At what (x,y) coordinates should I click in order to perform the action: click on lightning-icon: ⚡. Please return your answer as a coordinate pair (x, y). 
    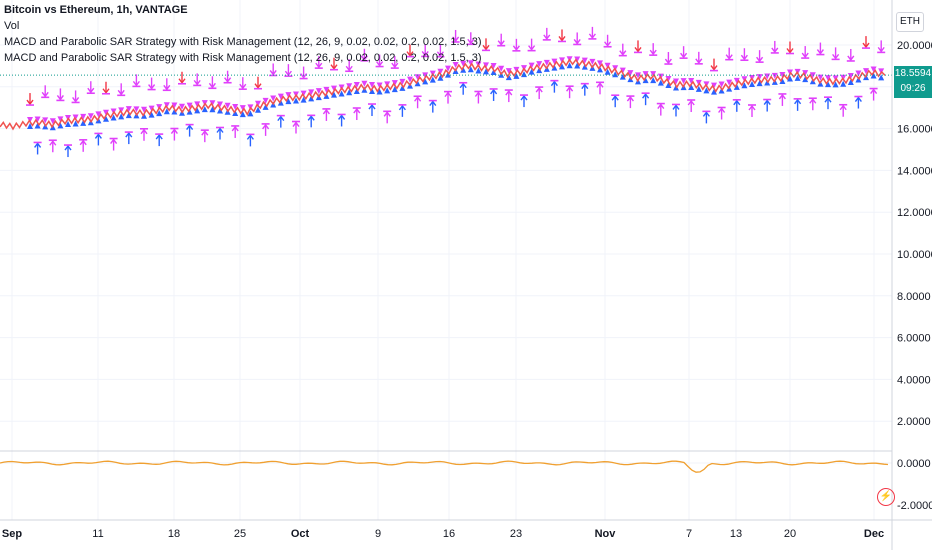
    Looking at the image, I should click on (886, 497).